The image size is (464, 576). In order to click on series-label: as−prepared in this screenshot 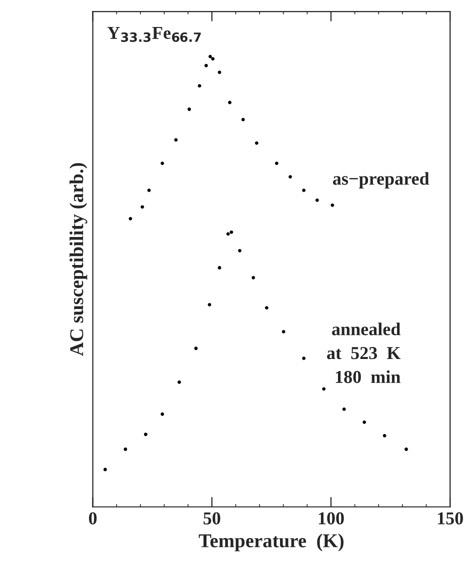, I will do `click(381, 180)`.